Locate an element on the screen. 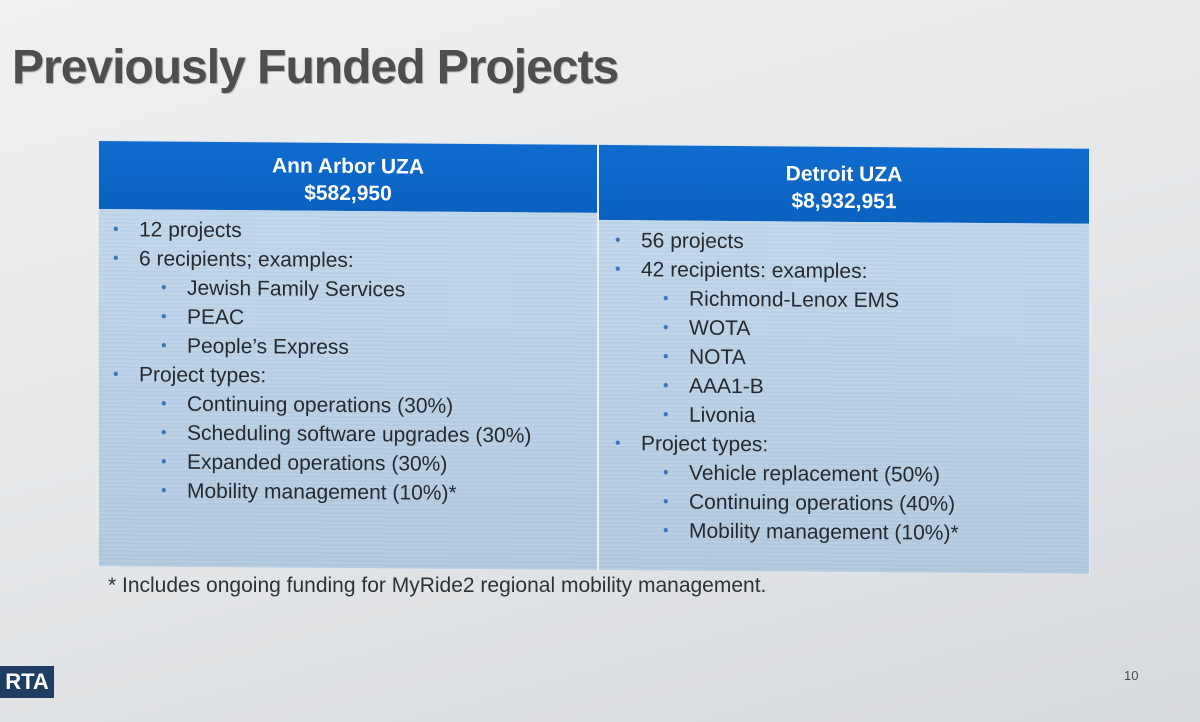  sub-list-item: • PEAC is located at coordinates (352, 318).